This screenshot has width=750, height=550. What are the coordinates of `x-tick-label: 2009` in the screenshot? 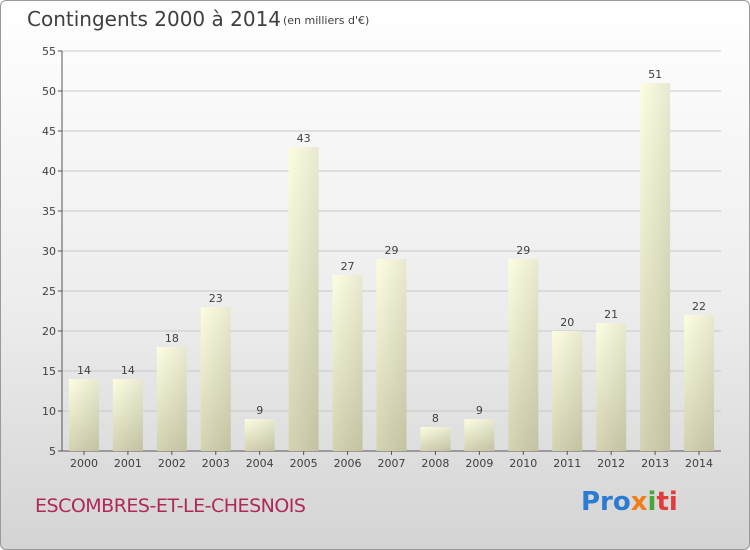 It's located at (479, 463).